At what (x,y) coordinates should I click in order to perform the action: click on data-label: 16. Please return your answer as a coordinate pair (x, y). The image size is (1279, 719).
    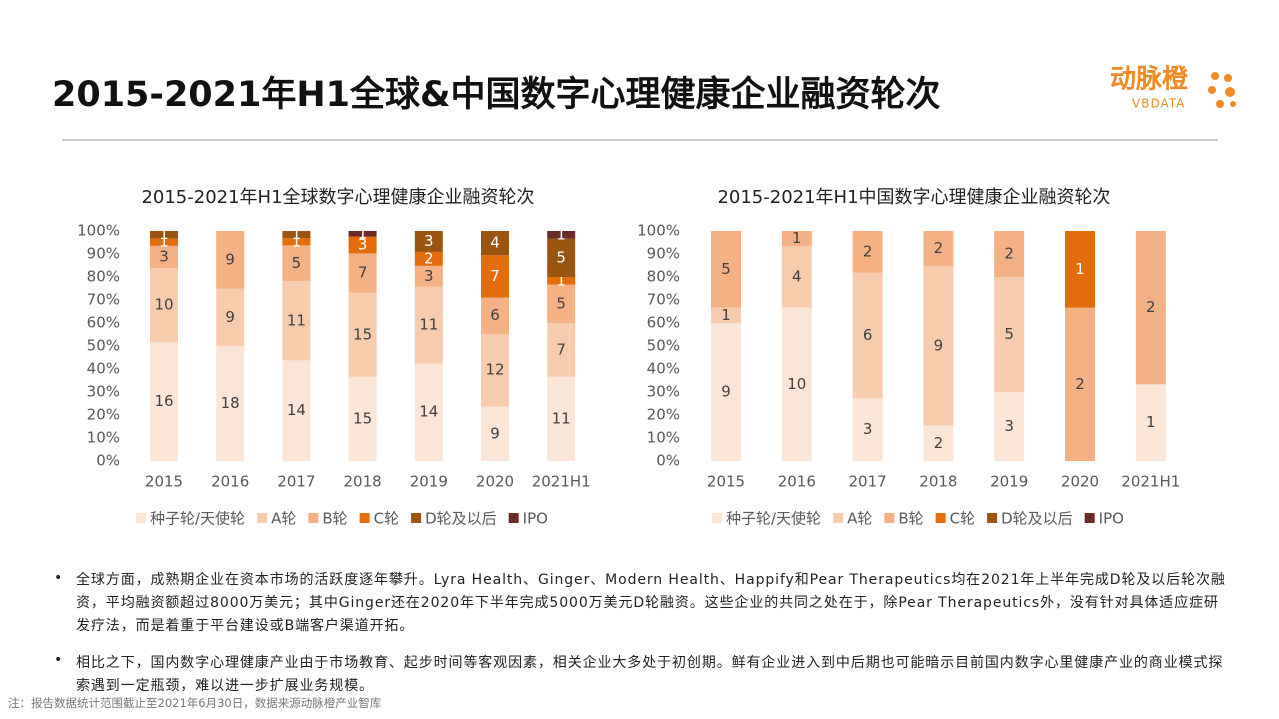
    Looking at the image, I should click on (163, 401).